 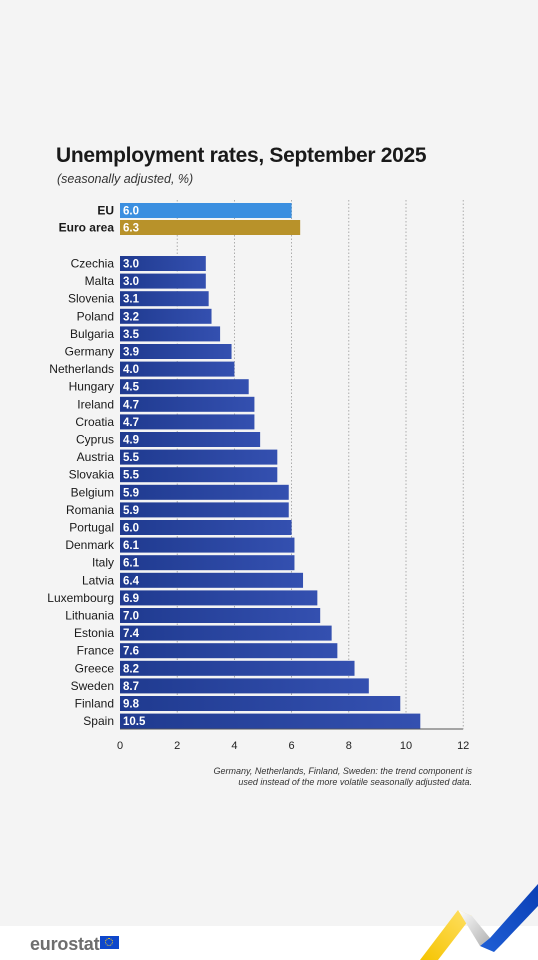 I want to click on country-label: Malta, so click(x=100, y=281).